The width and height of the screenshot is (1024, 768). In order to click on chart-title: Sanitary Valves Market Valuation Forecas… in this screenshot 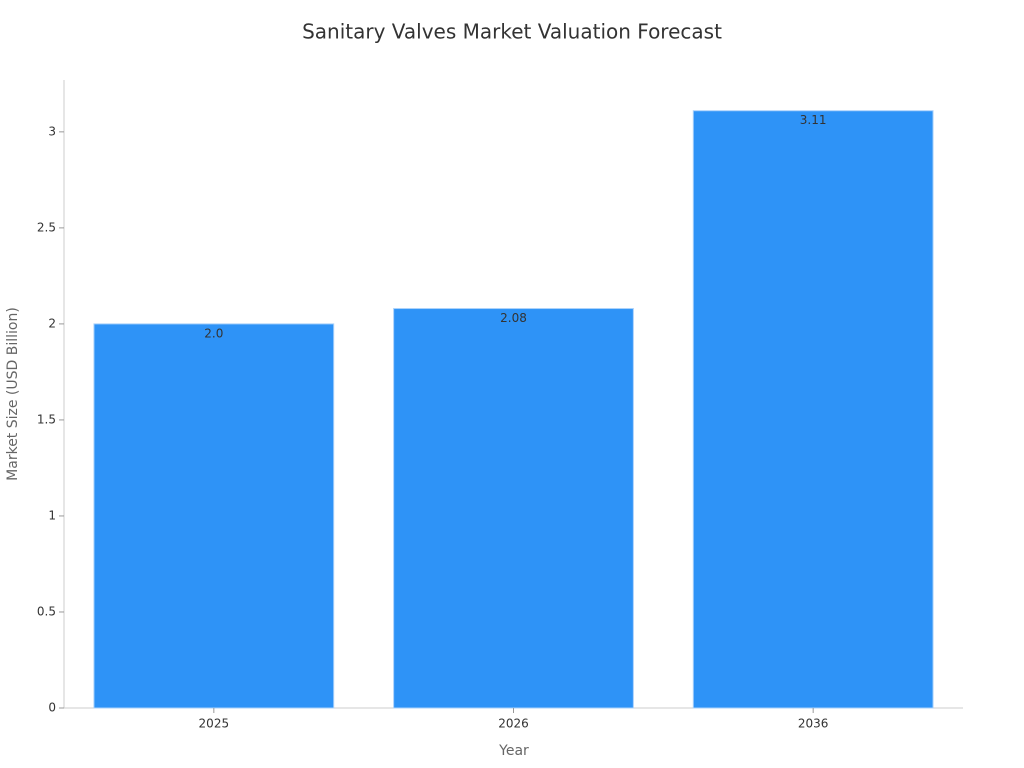, I will do `click(512, 32)`.